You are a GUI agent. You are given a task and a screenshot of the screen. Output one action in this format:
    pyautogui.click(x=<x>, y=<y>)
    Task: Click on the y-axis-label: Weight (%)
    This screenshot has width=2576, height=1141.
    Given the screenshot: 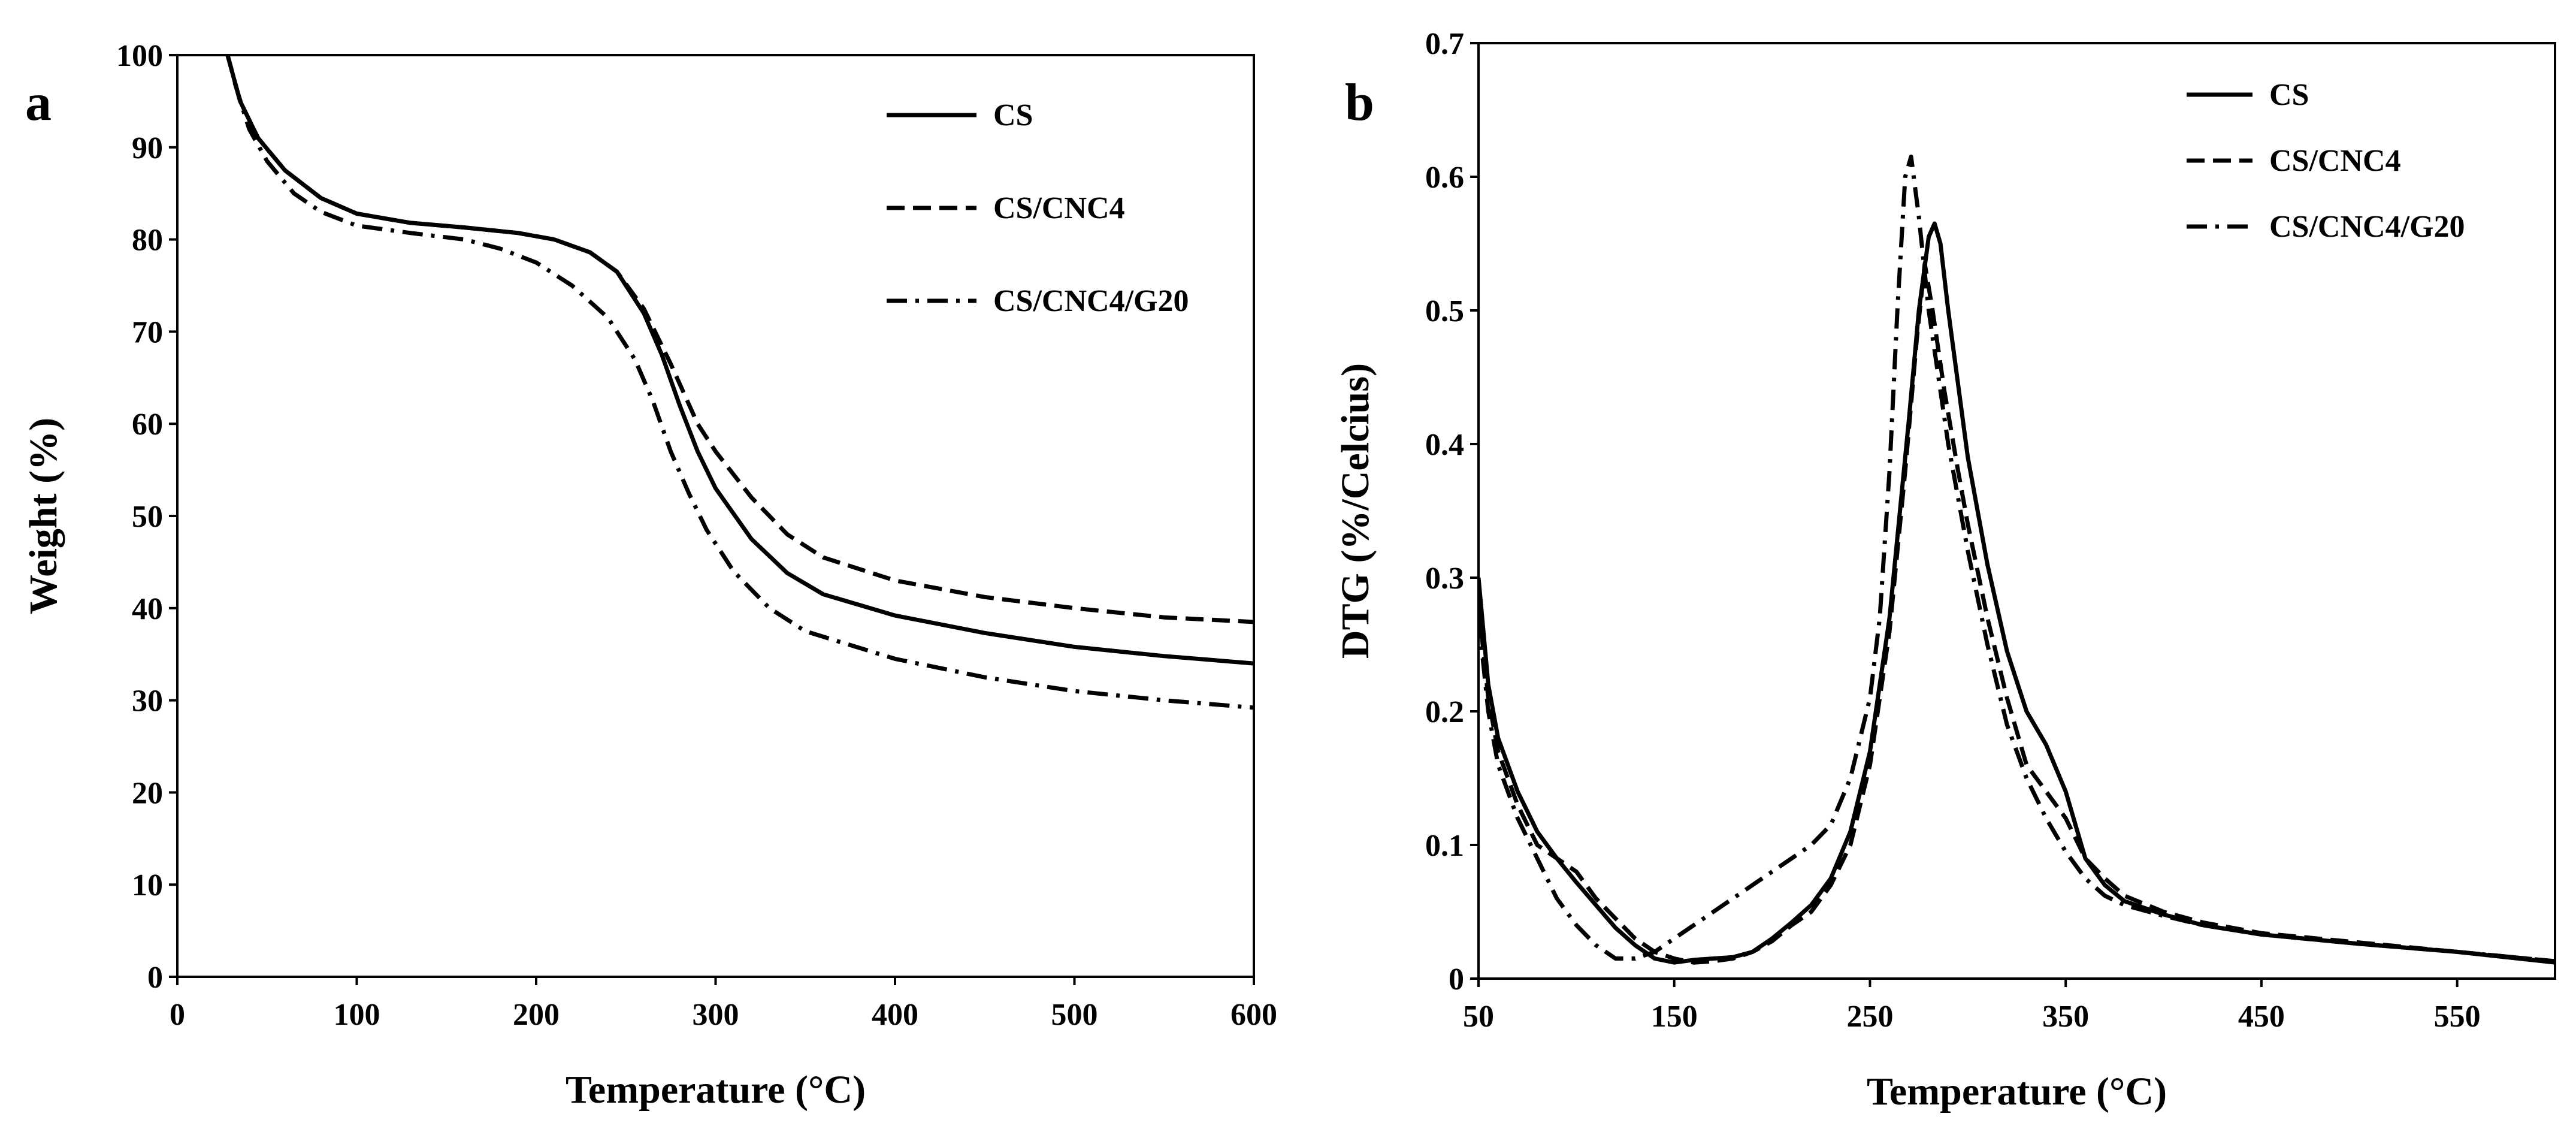 What is the action you would take?
    pyautogui.click(x=43, y=516)
    